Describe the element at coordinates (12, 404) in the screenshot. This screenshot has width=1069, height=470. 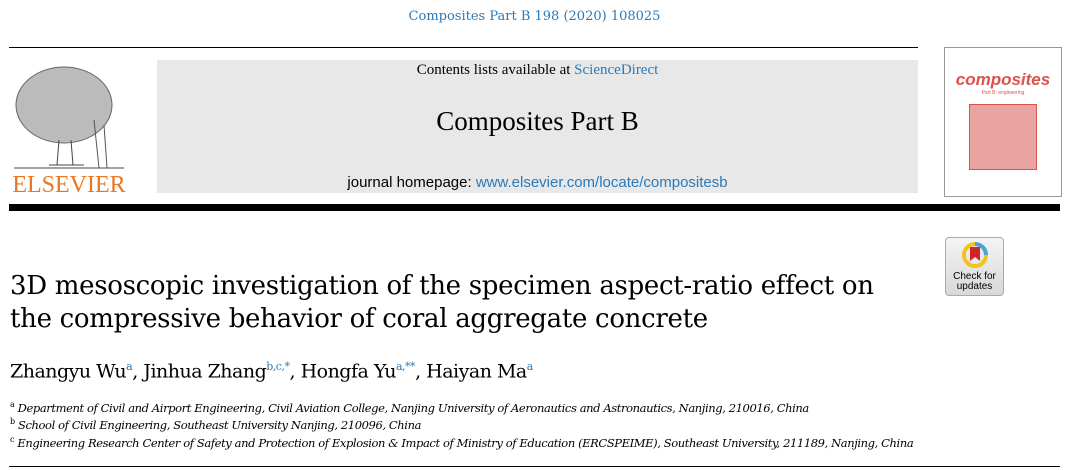
I see `affiliation-label: a` at that location.